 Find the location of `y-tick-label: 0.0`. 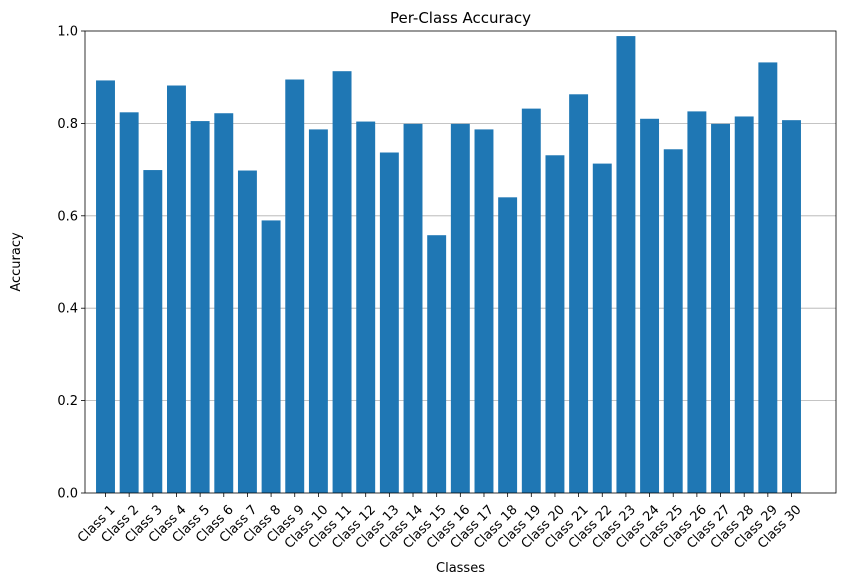

y-tick-label: 0.0 is located at coordinates (67, 494).